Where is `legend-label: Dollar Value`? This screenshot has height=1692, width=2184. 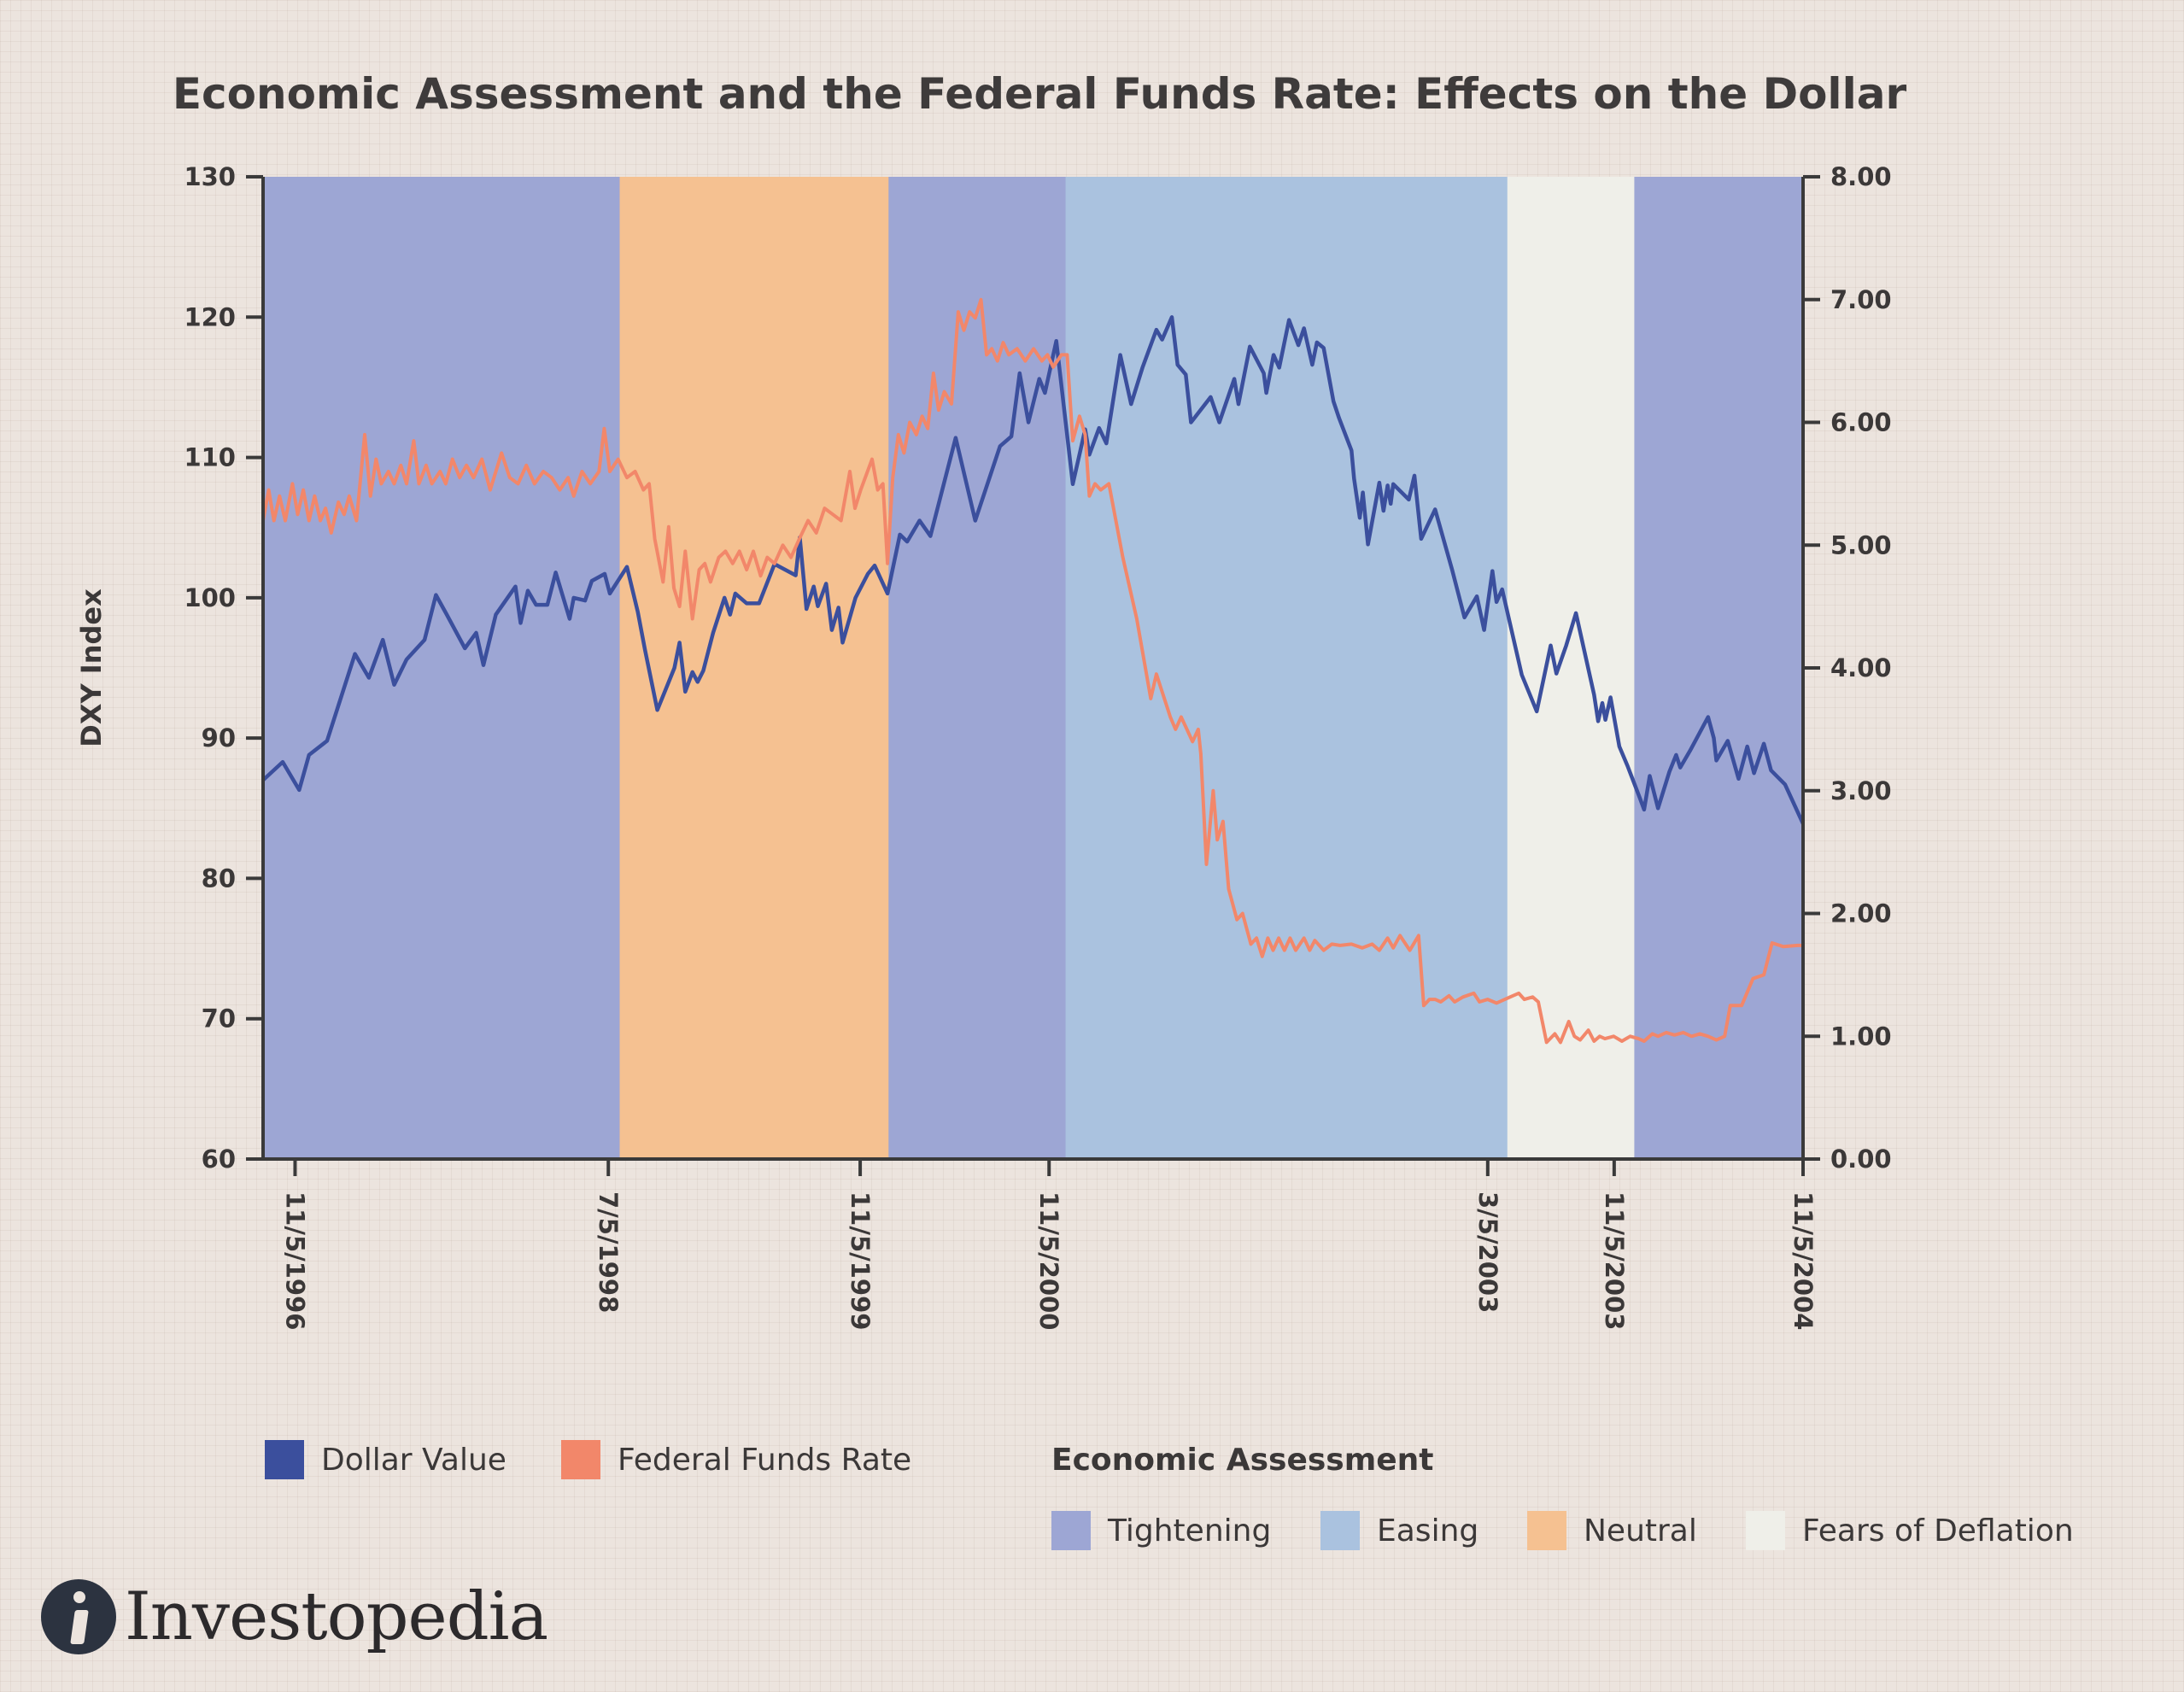 legend-label: Dollar Value is located at coordinates (413, 1460).